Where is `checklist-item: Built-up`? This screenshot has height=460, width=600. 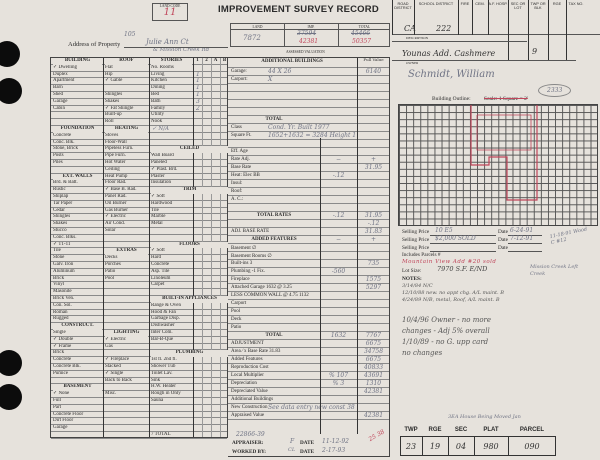 checklist-item: Built-up is located at coordinates (113, 115).